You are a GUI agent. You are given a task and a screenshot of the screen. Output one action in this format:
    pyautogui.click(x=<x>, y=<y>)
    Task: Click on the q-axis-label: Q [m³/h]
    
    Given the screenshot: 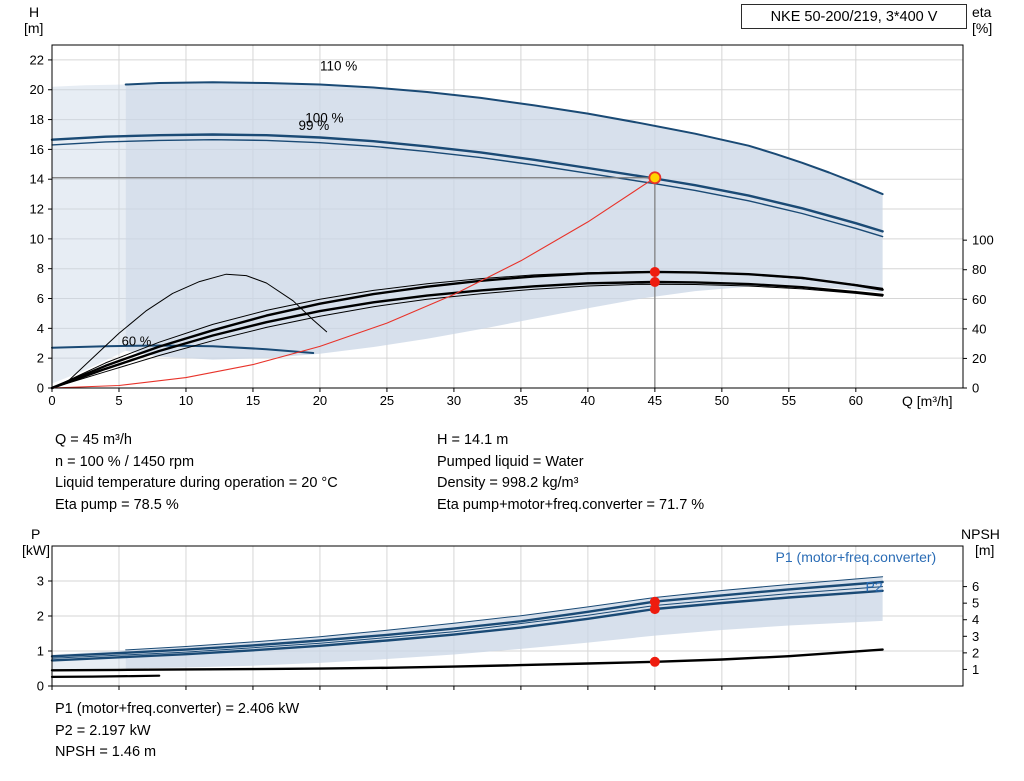 What is the action you would take?
    pyautogui.click(x=927, y=401)
    